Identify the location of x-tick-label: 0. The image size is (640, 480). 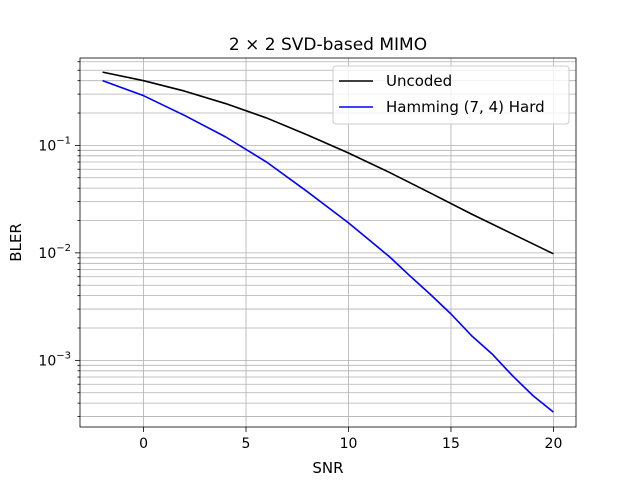
(143, 444).